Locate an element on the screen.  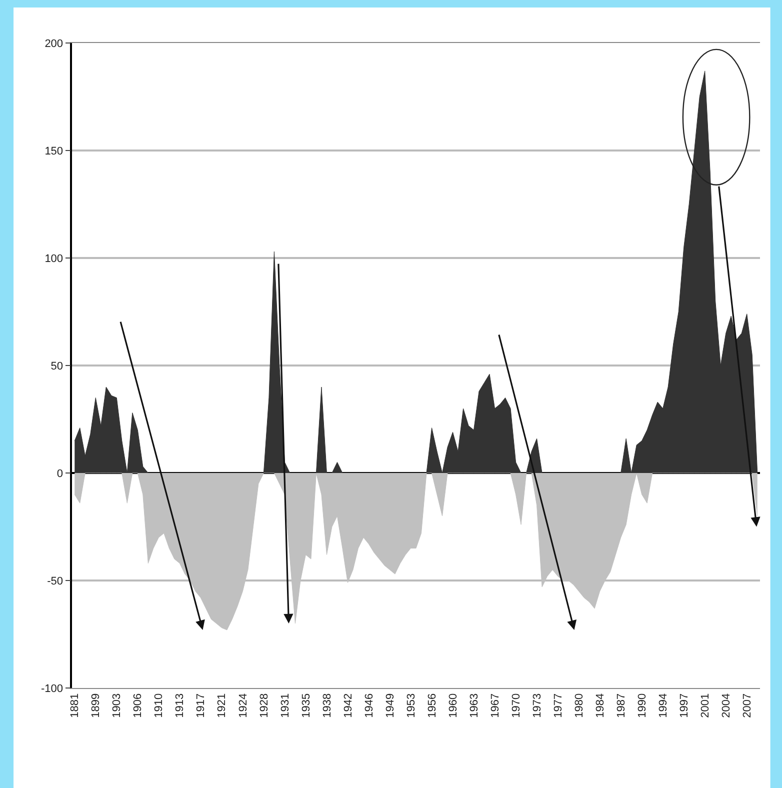
x-tick-label: 1970 is located at coordinates (516, 705).